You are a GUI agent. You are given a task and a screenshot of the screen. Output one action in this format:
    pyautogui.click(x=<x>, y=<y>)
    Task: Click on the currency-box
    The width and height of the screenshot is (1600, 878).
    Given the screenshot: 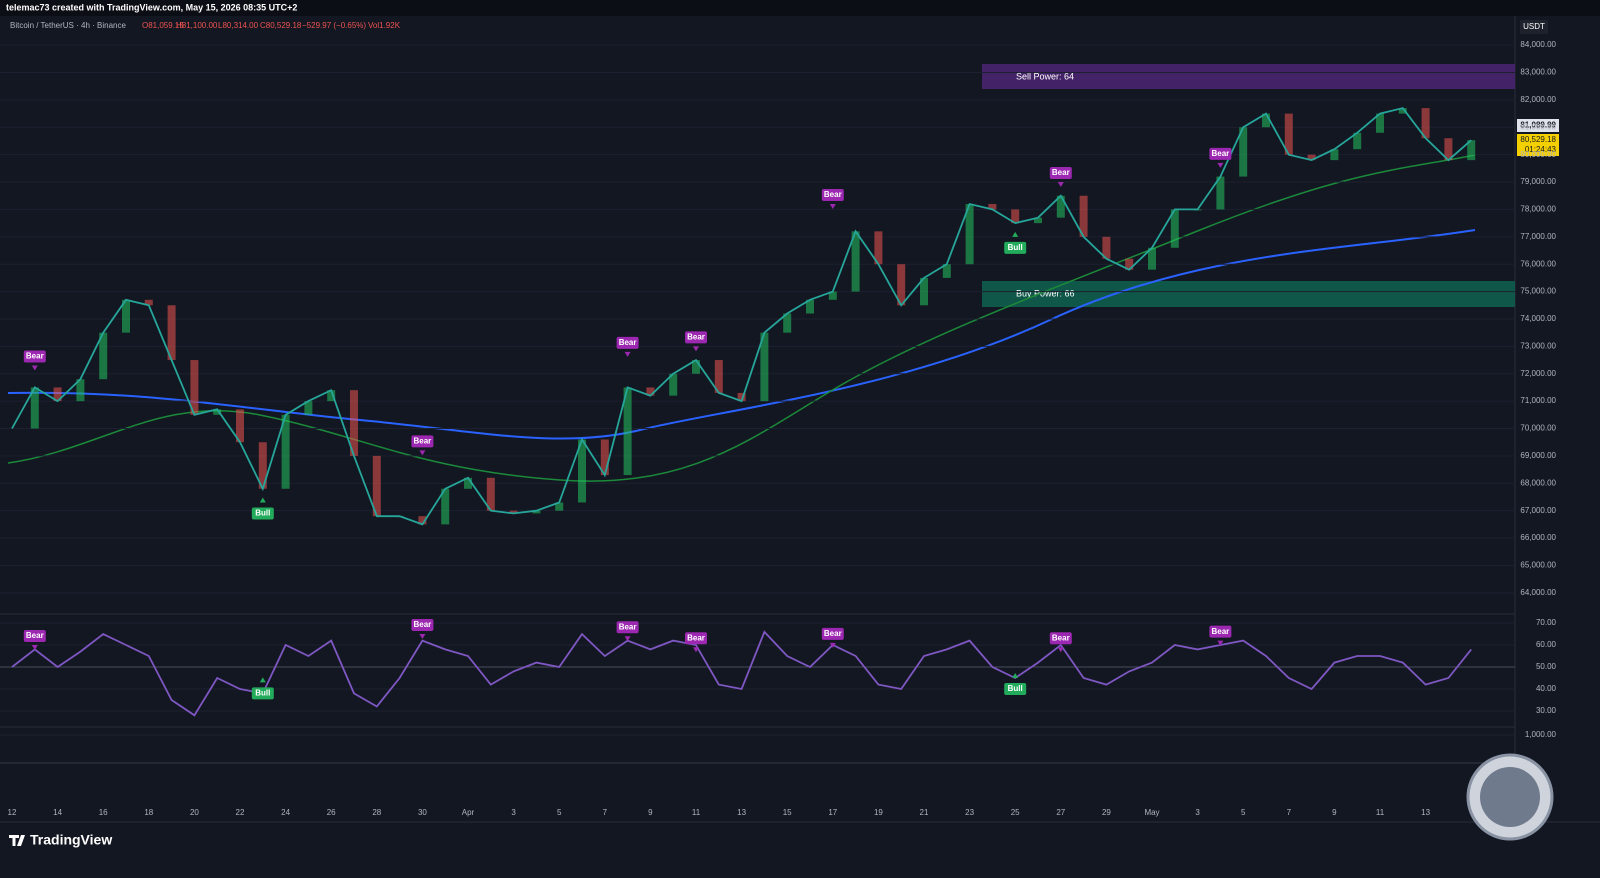 What is the action you would take?
    pyautogui.click(x=1534, y=27)
    